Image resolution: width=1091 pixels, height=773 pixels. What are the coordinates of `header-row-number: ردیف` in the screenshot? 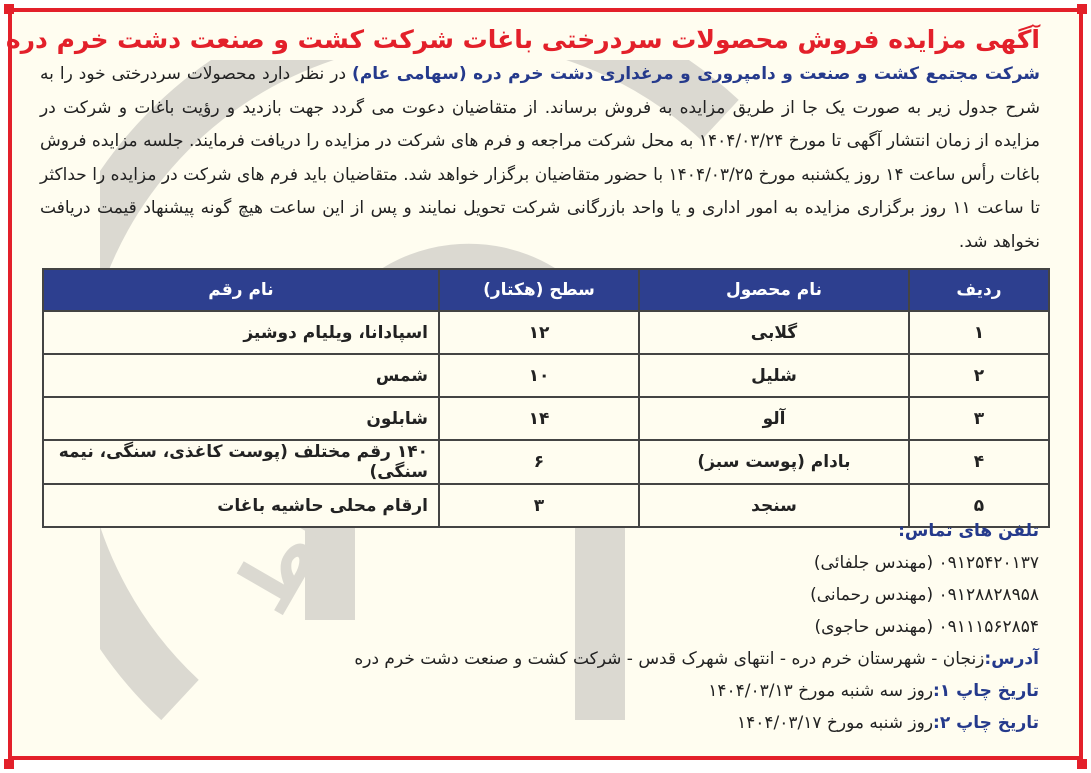 It's located at (979, 290).